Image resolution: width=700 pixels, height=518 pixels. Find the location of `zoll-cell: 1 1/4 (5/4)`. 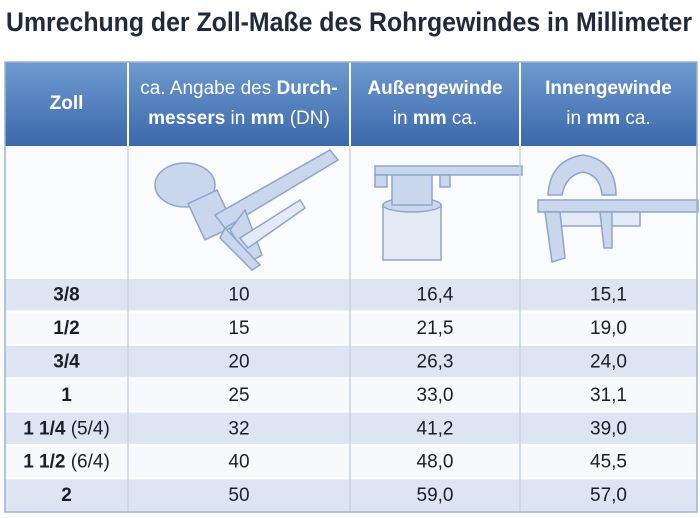

zoll-cell: 1 1/4 (5/4) is located at coordinates (66, 428).